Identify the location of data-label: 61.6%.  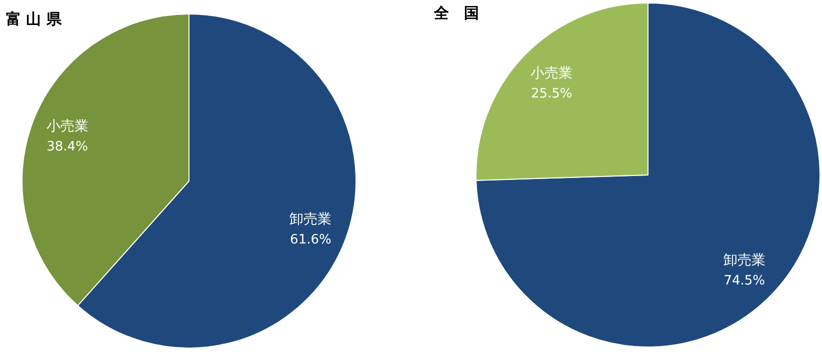
(311, 240).